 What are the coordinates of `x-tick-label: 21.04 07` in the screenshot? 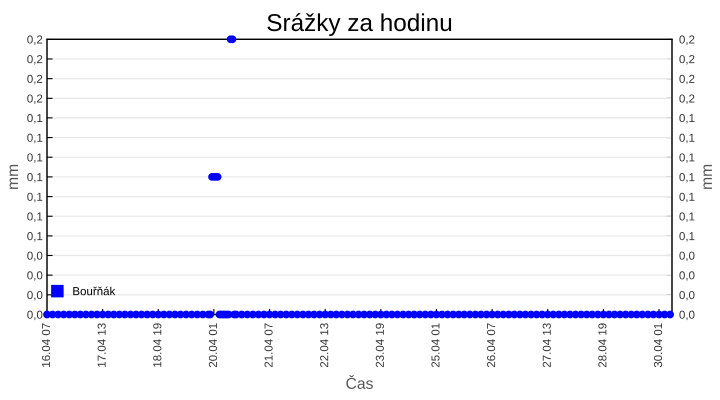 It's located at (268, 345).